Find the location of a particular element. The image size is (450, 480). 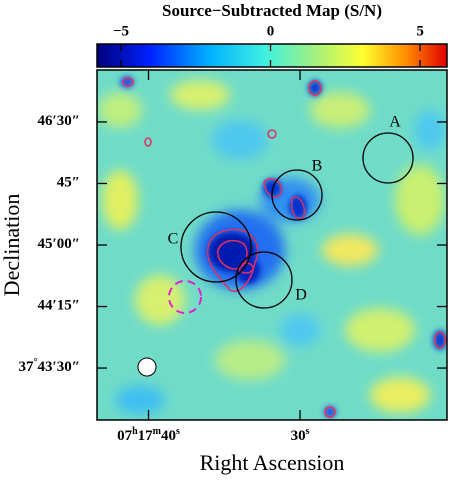

annotation: D is located at coordinates (301, 295).